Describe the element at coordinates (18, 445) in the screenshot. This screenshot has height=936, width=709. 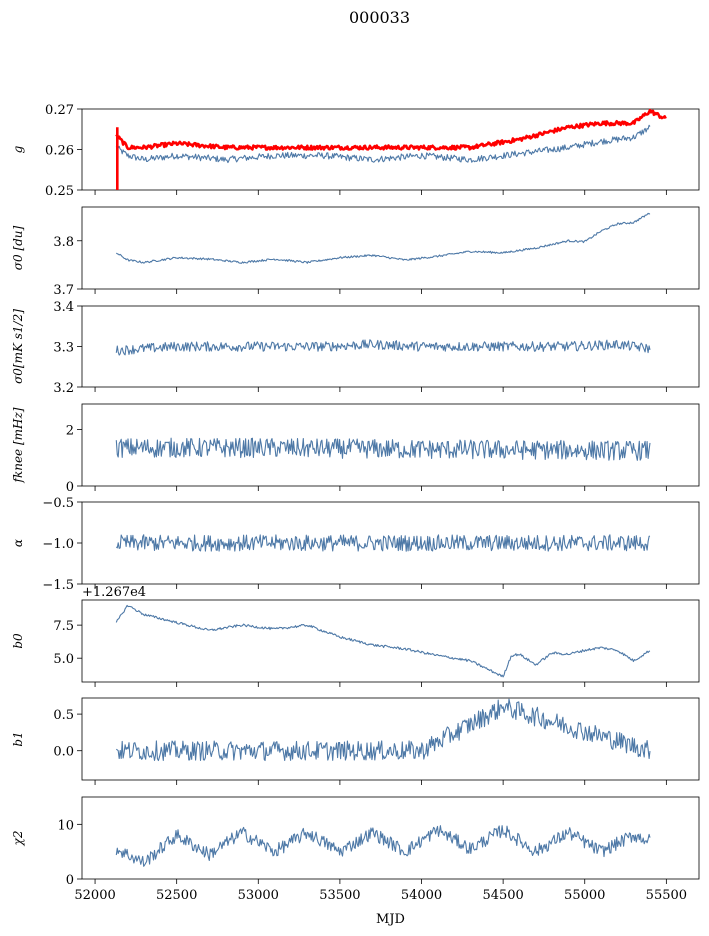
I see `y-axis-label-4: fknee [mHz]` at that location.